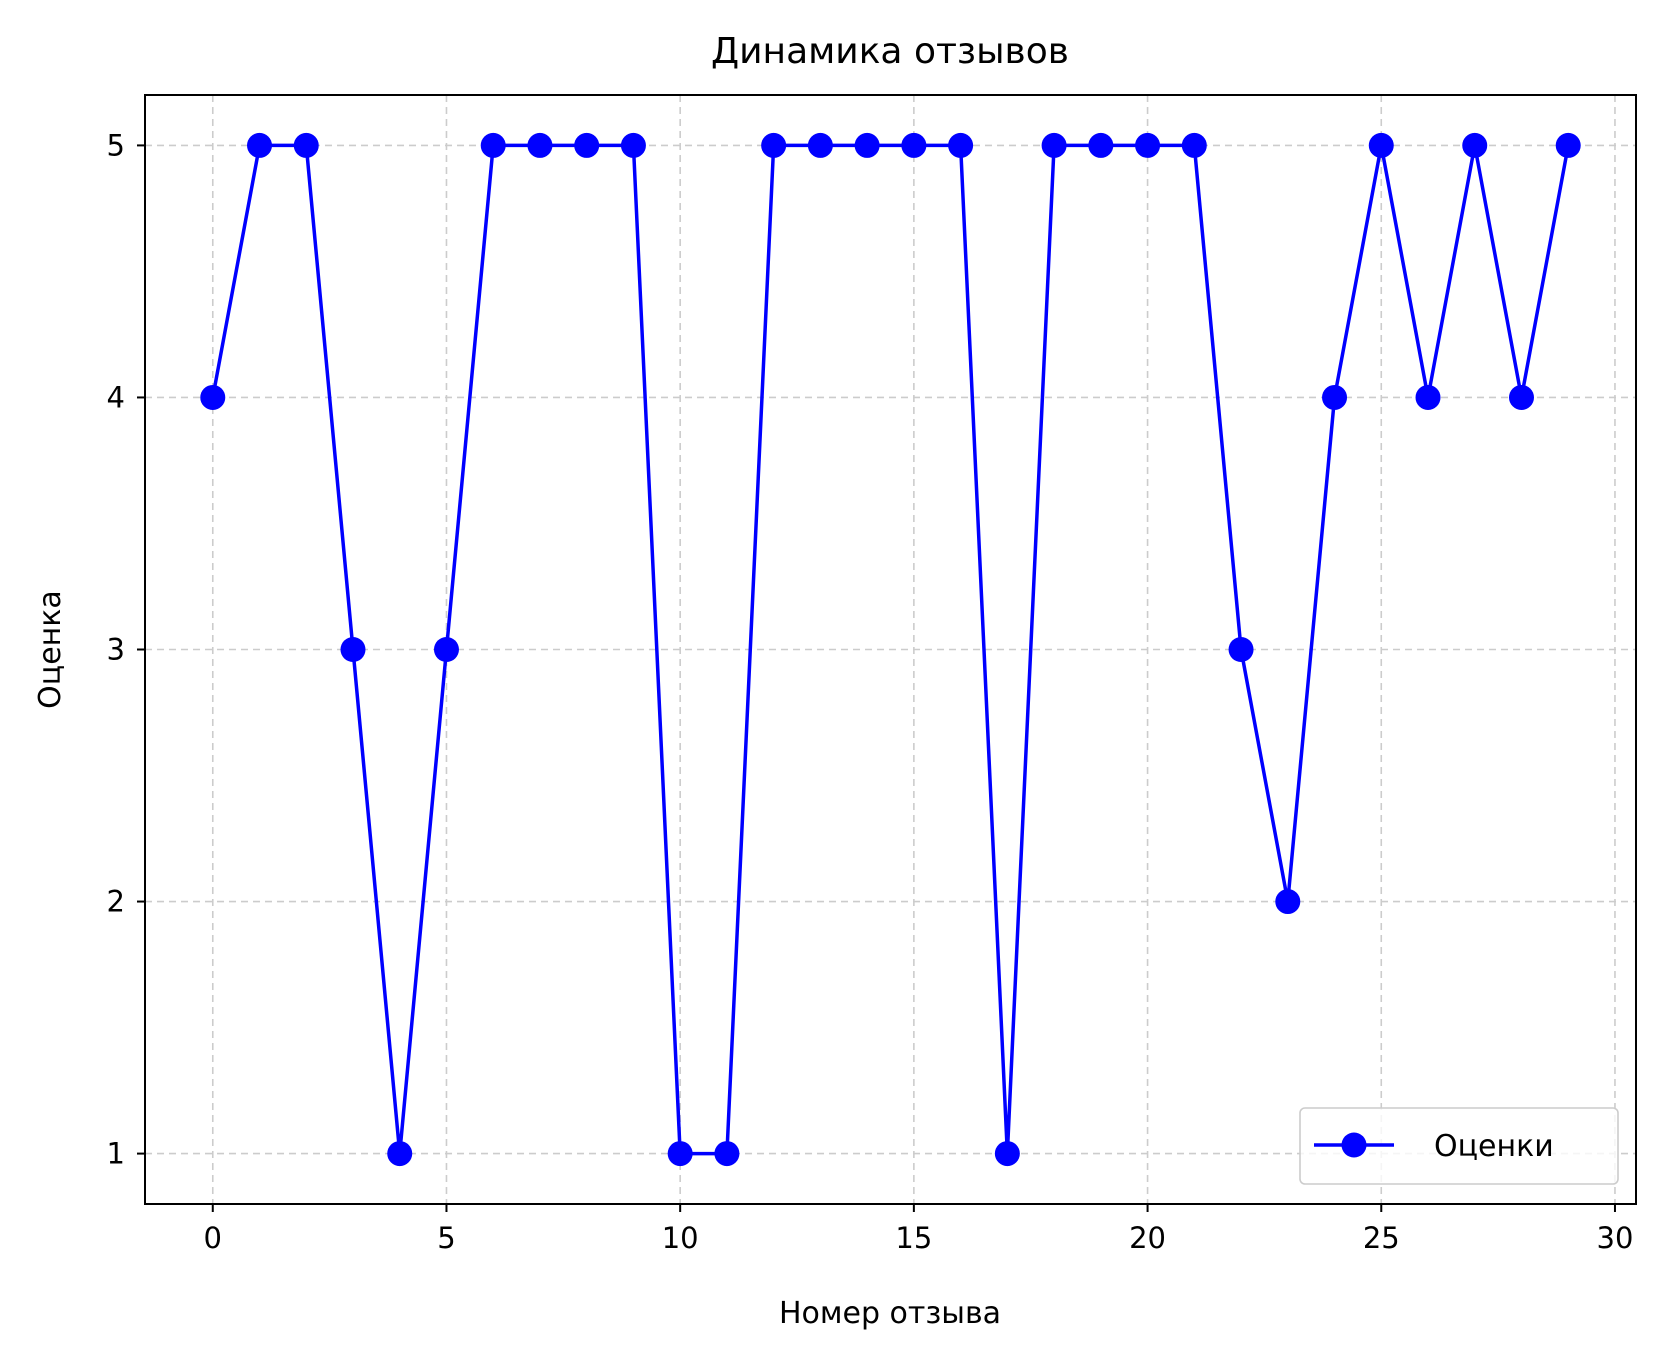 The image size is (1668, 1361). Describe the element at coordinates (1354, 1145) in the screenshot. I see `legend-marker-sample` at that location.